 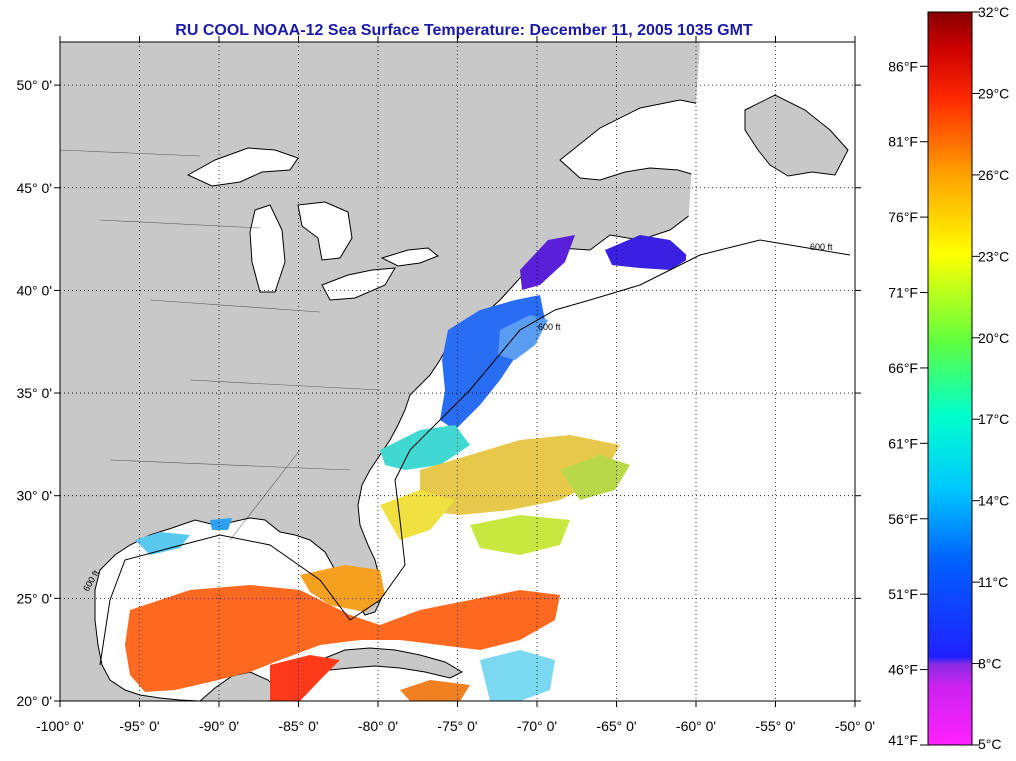 What do you see at coordinates (993, 501) in the screenshot?
I see `colorbar-label-c: 14°C` at bounding box center [993, 501].